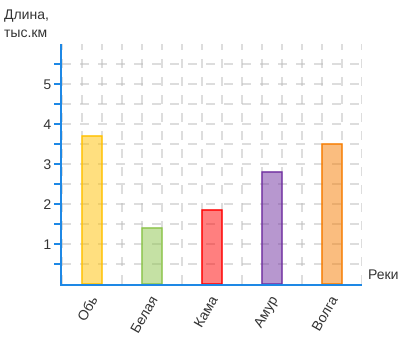 The height and width of the screenshot is (337, 410). What do you see at coordinates (47, 204) in the screenshot?
I see `y-tick-label: 2` at bounding box center [47, 204].